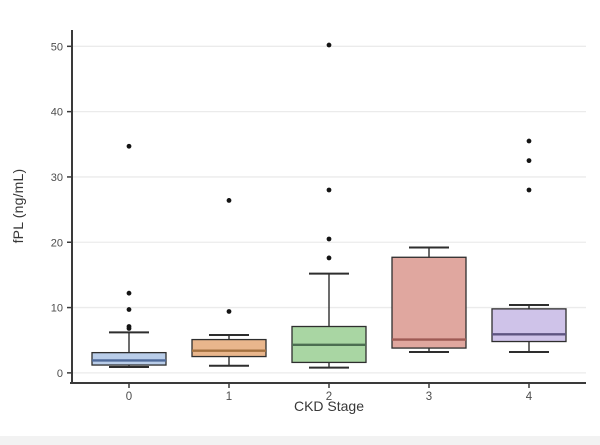 This screenshot has height=445, width=600. Describe the element at coordinates (529, 397) in the screenshot. I see `x-tick-label-4: 4` at that location.